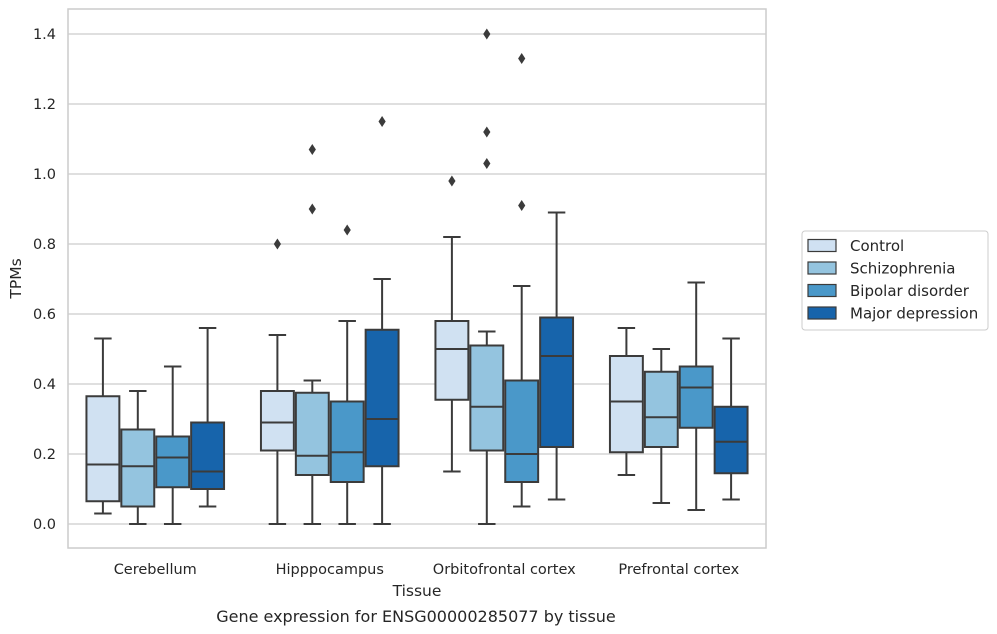  What do you see at coordinates (44, 315) in the screenshot?
I see `y-tick-label: 0.6` at bounding box center [44, 315].